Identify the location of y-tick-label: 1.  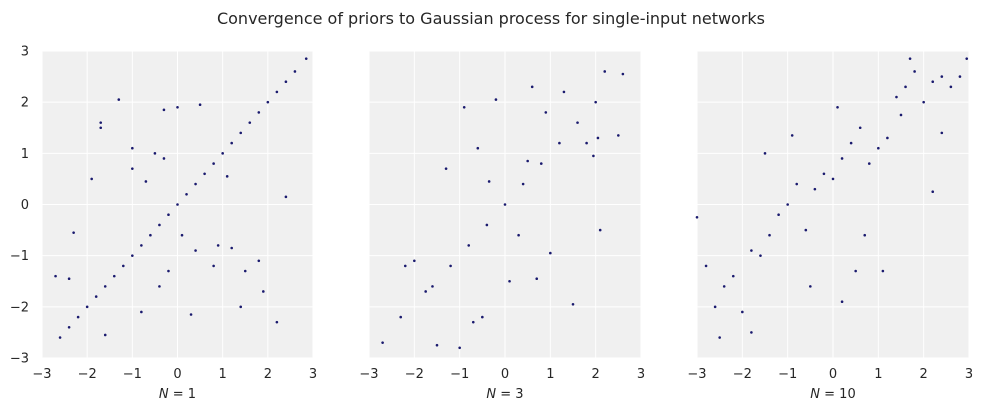
(25, 154).